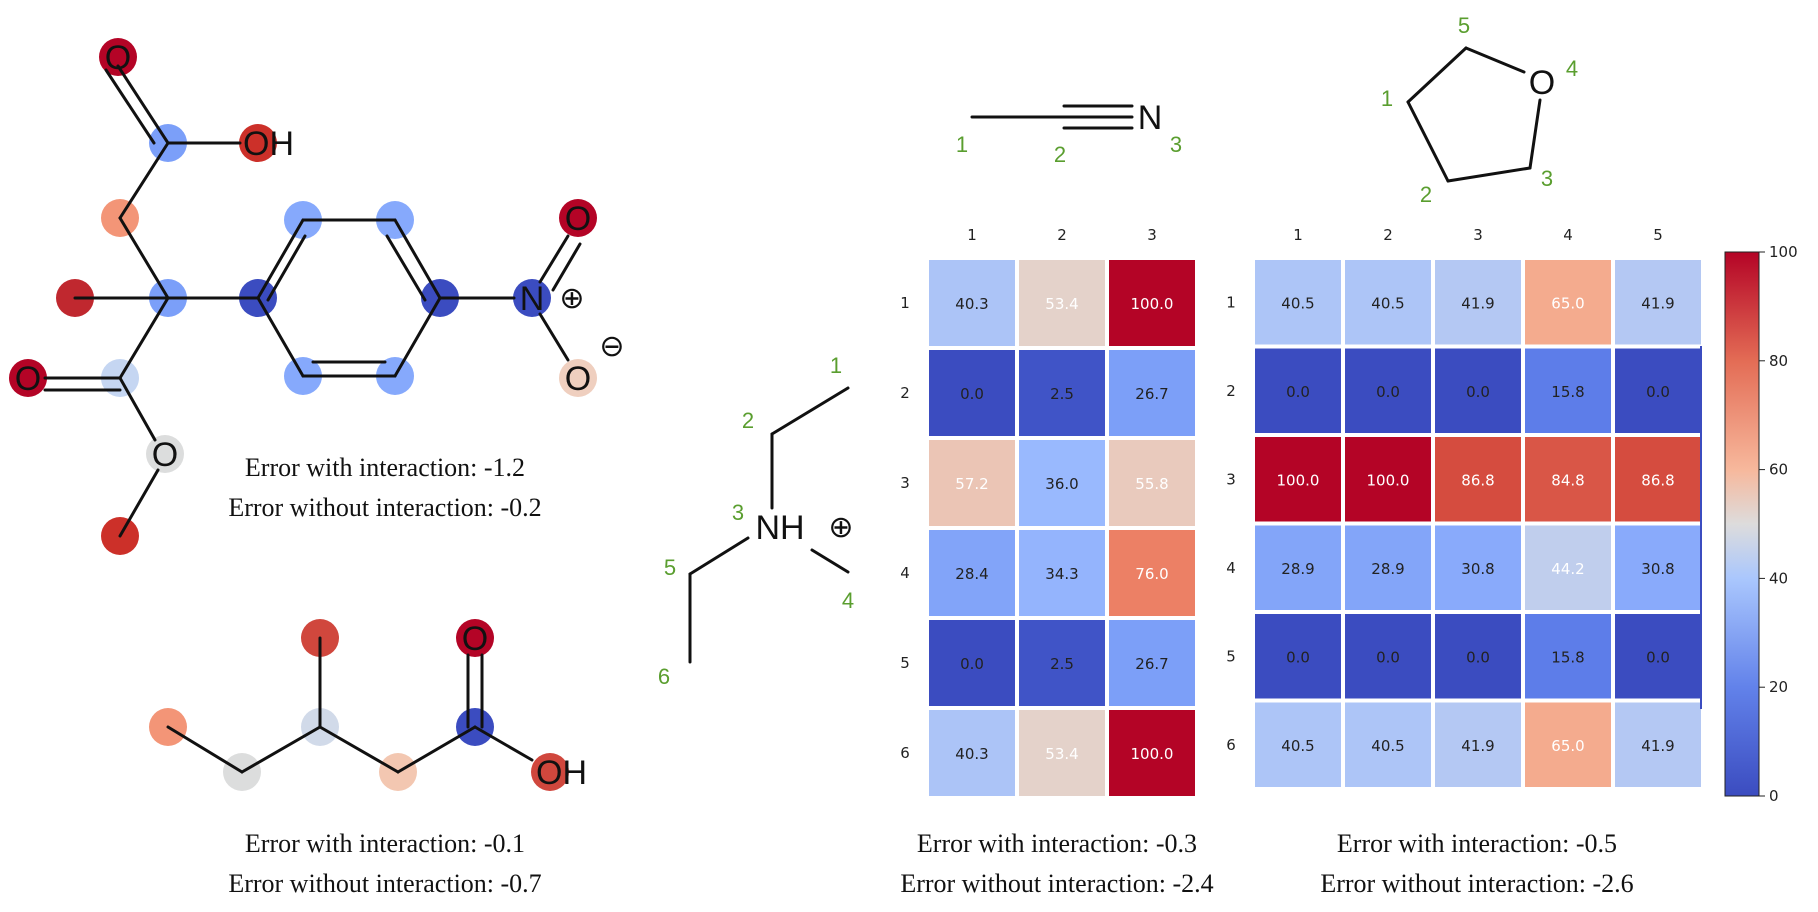 This screenshot has width=1818, height=912. Describe the element at coordinates (384, 883) in the screenshot. I see `error-without-interaction: Error without interaction: -0.7` at that location.